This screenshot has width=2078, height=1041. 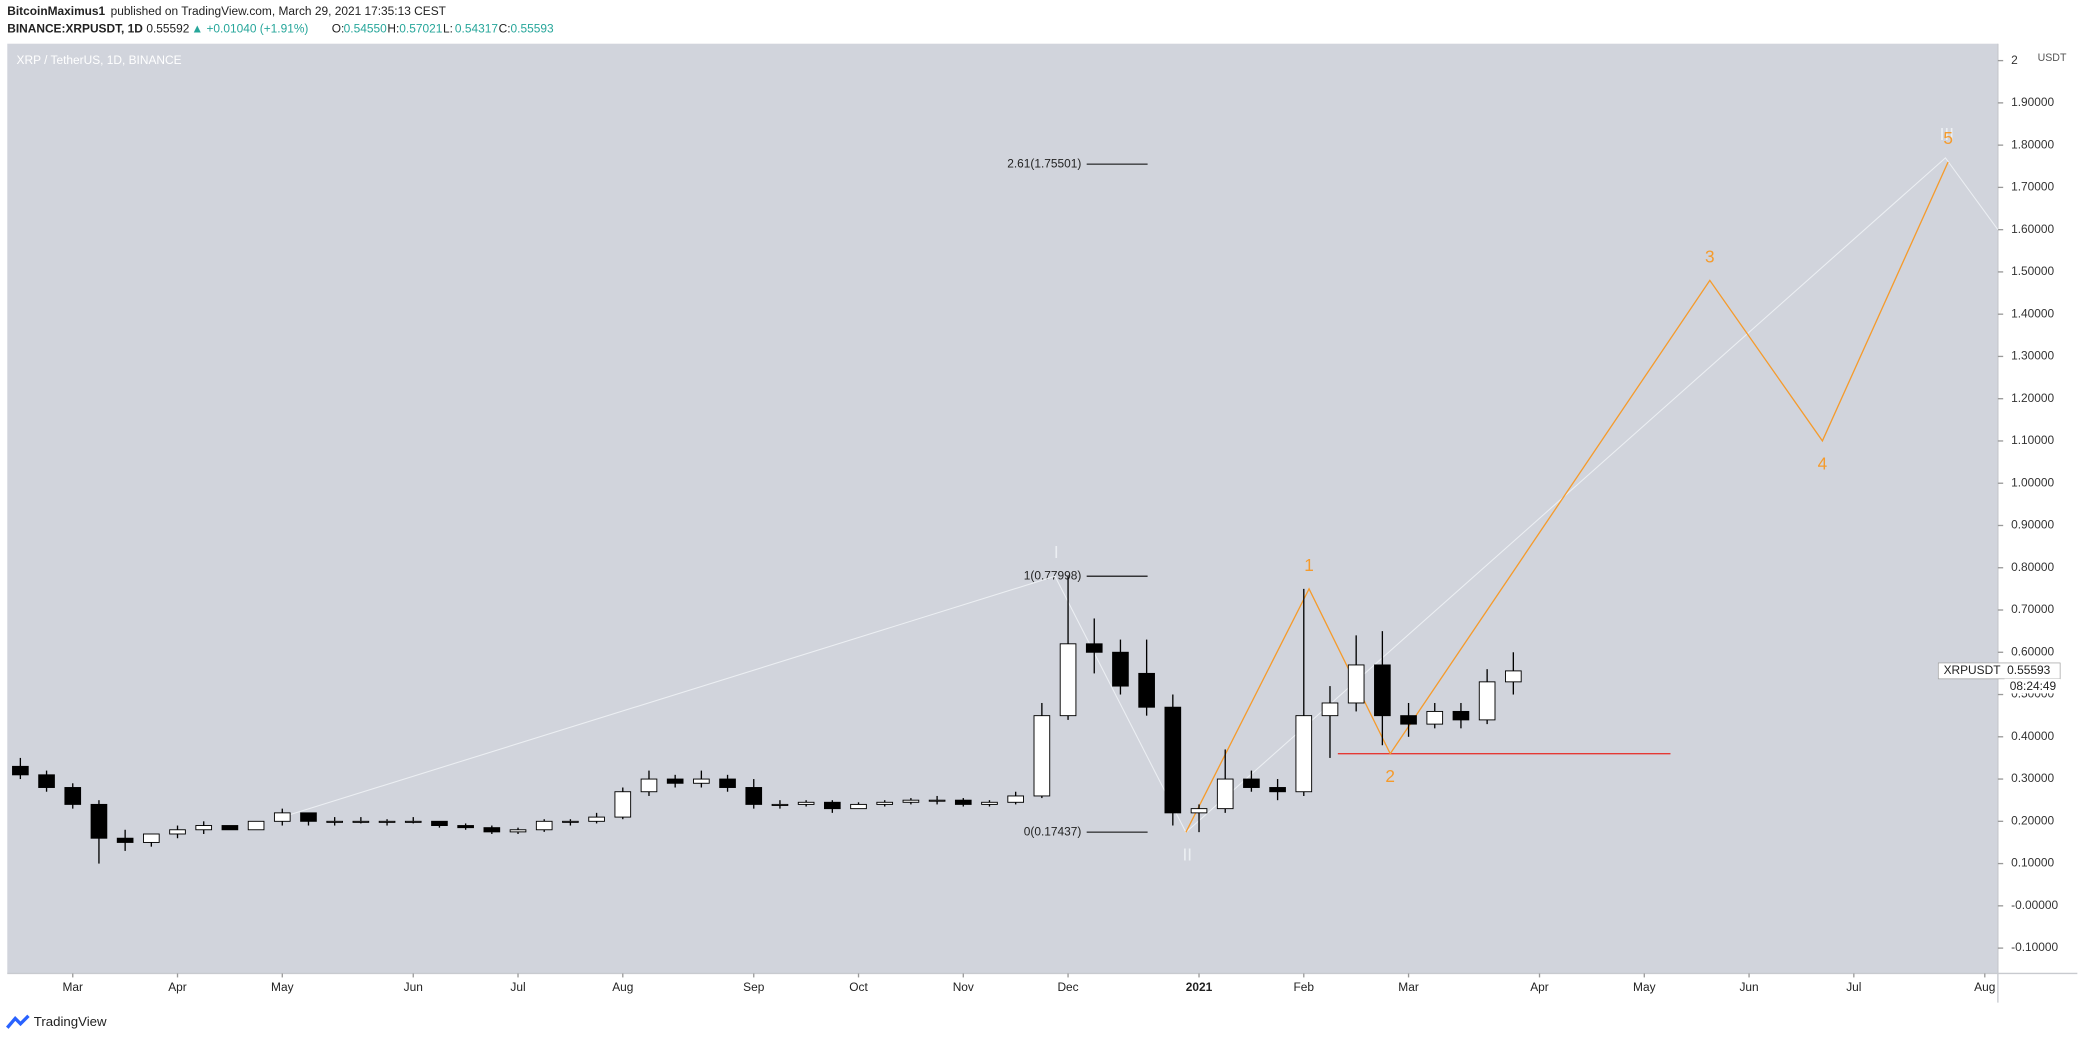 I want to click on x-tick-label: 2021, so click(x=1199, y=987).